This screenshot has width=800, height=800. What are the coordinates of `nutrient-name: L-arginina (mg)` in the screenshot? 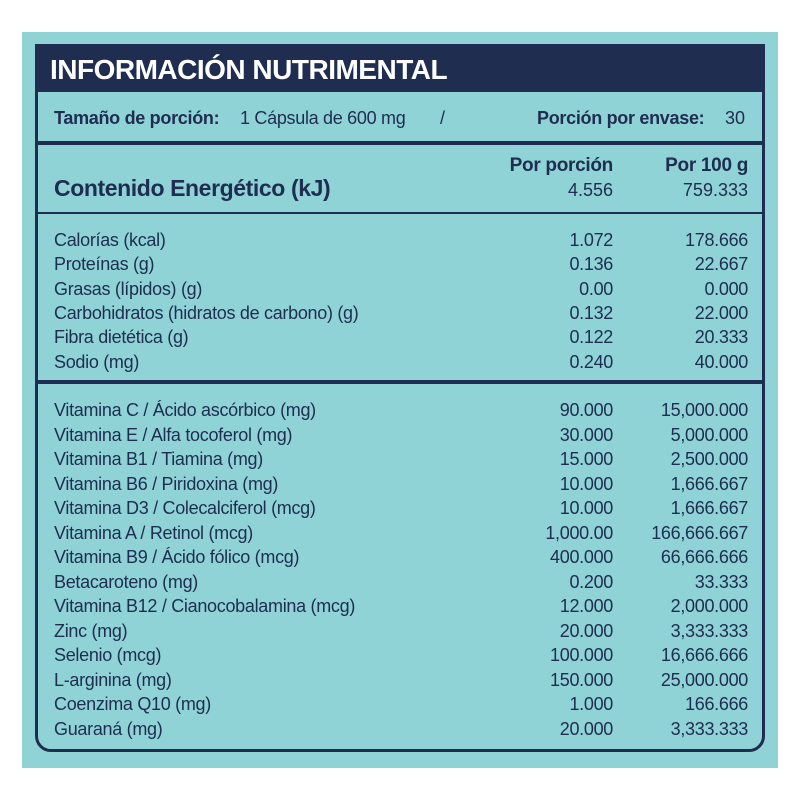 It's located at (113, 679).